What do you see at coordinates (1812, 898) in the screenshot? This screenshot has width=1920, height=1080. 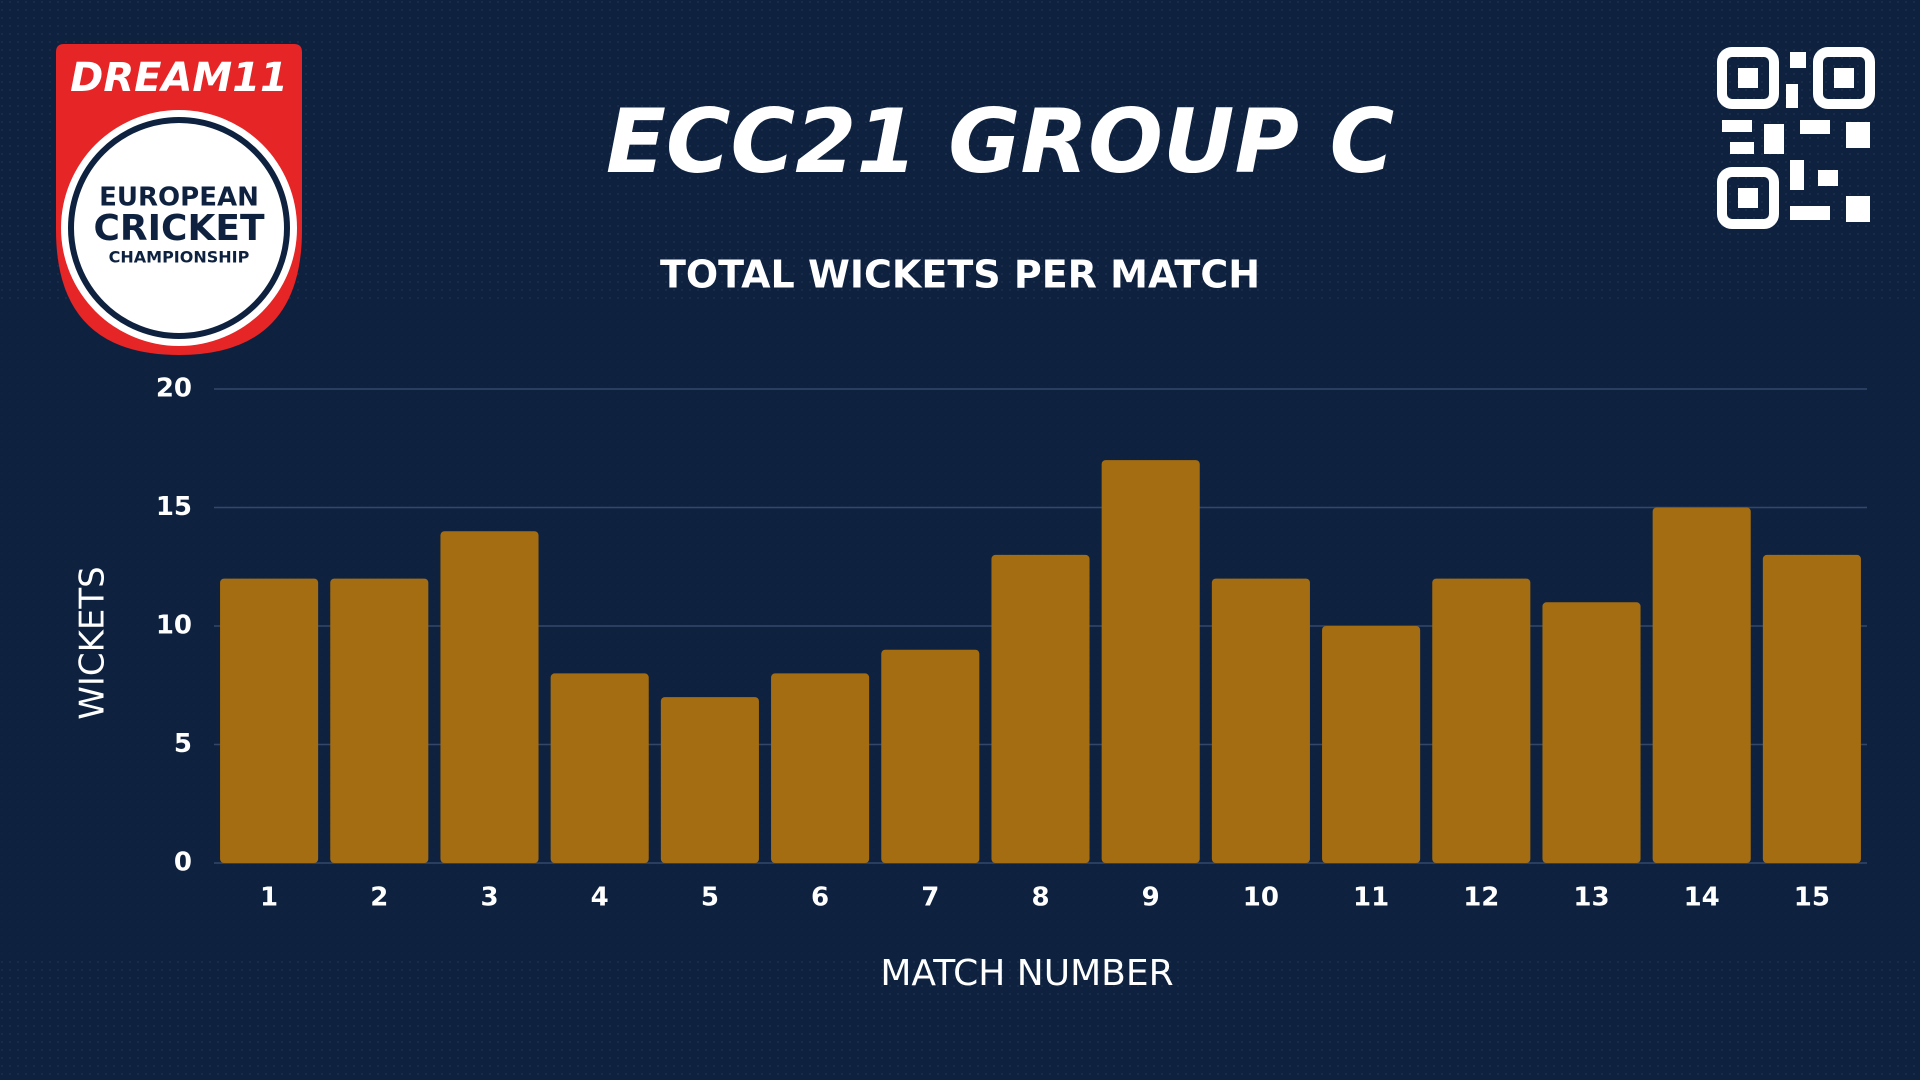 I see `x-tick-label: 15` at bounding box center [1812, 898].